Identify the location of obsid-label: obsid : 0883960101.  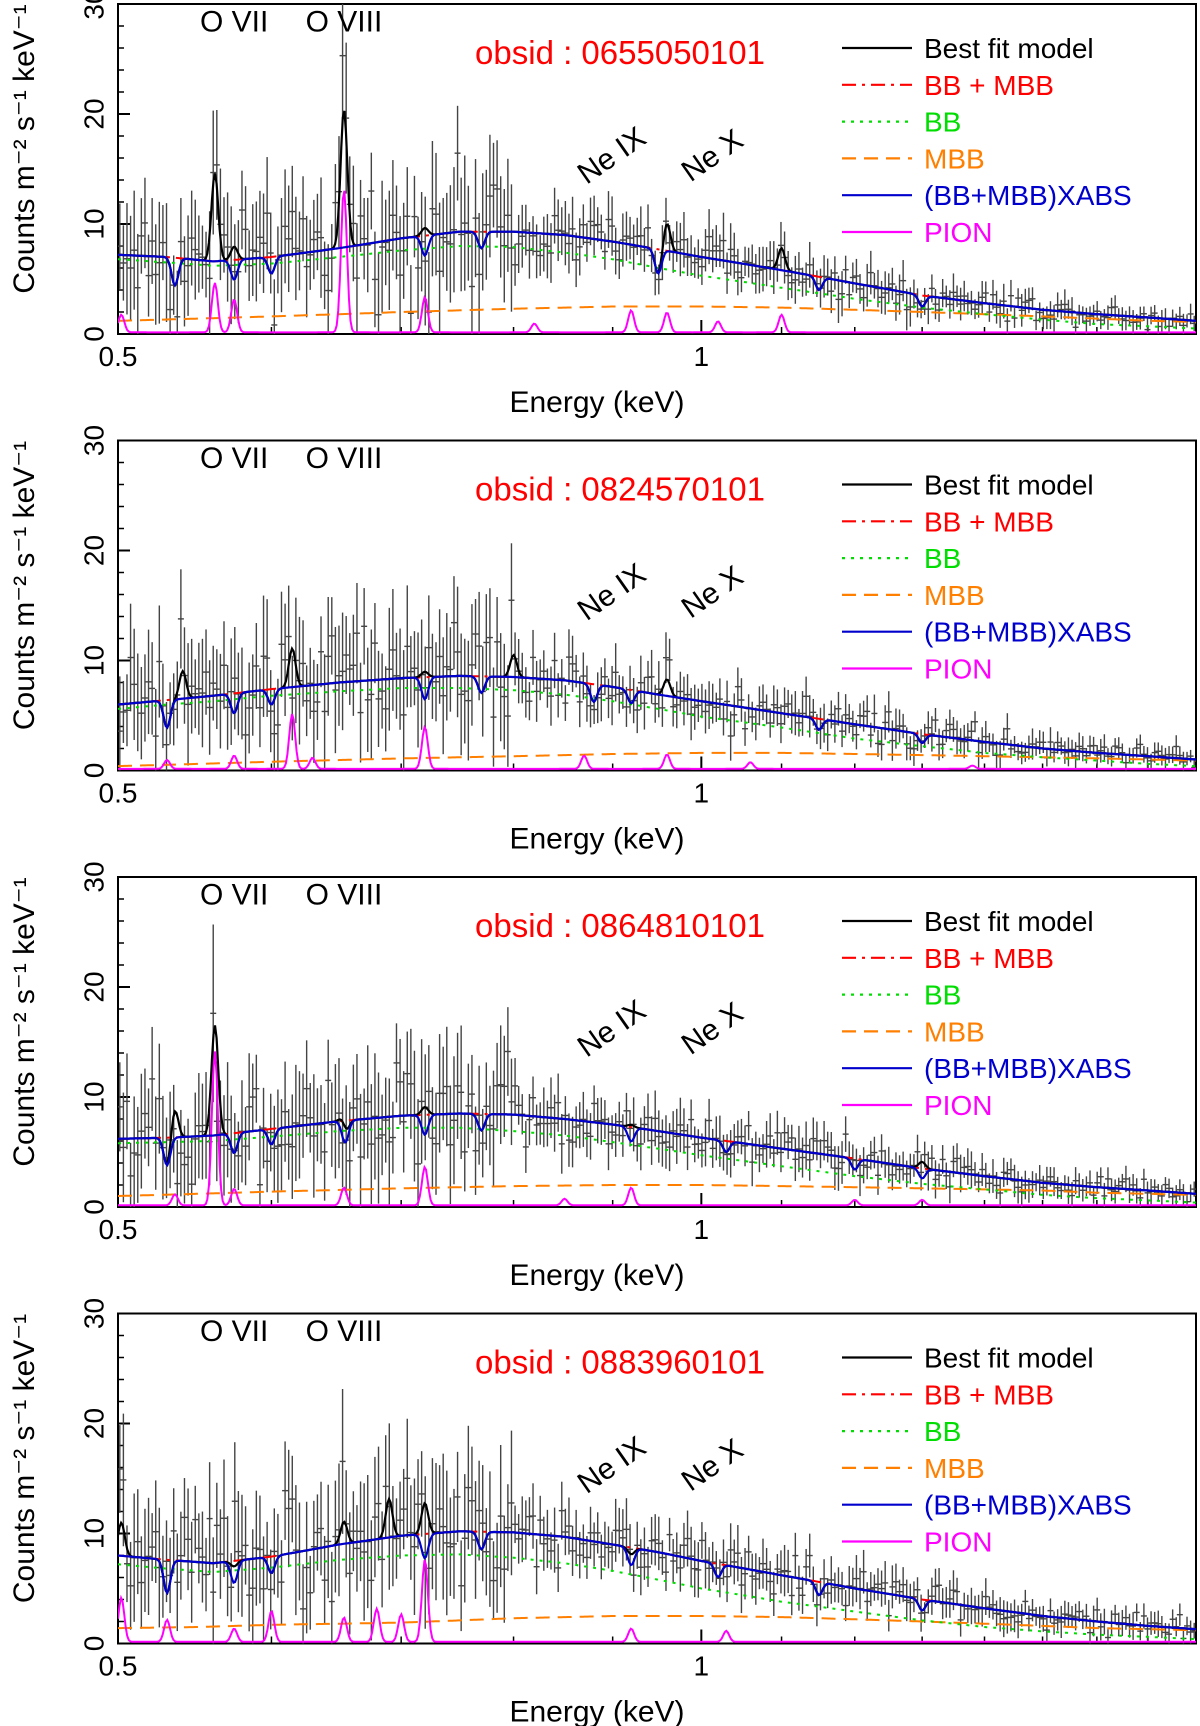
(620, 1362).